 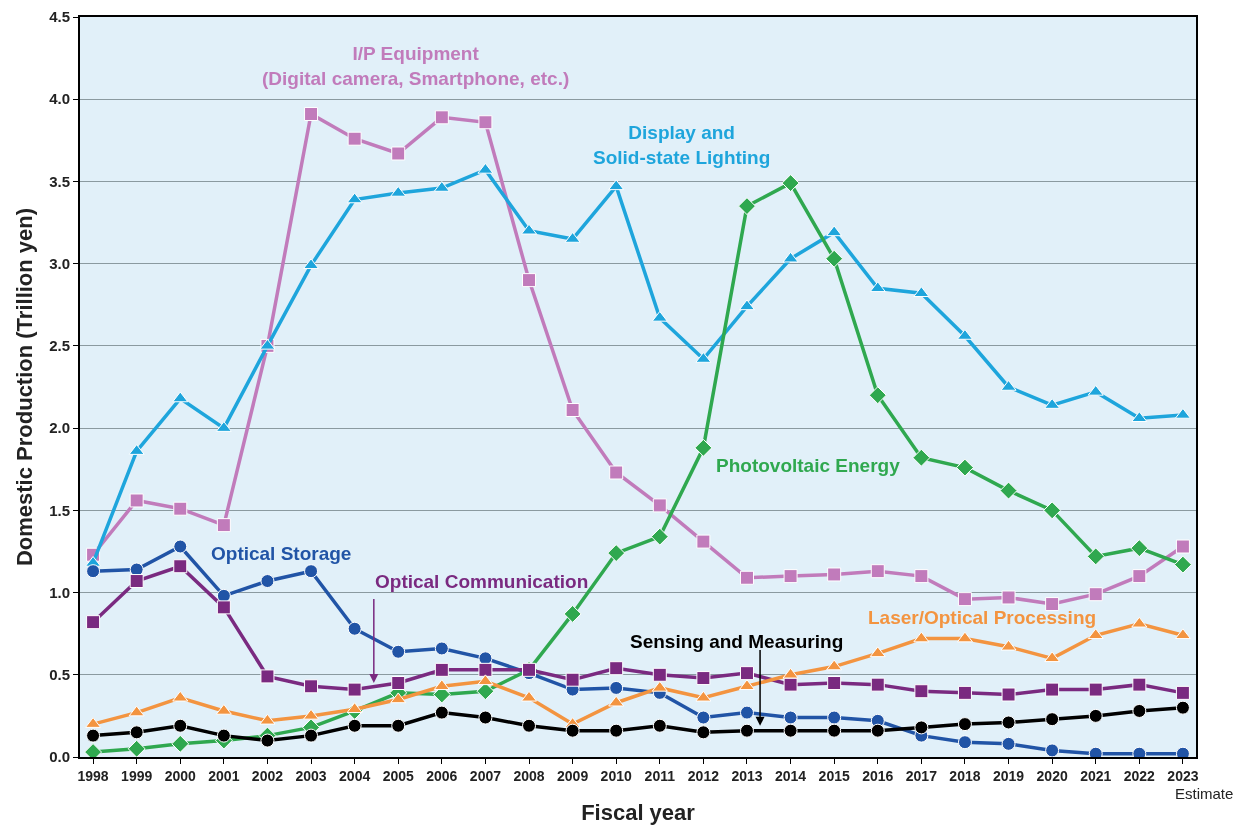 I want to click on x-axis-title: Fiscal year, so click(x=638, y=813).